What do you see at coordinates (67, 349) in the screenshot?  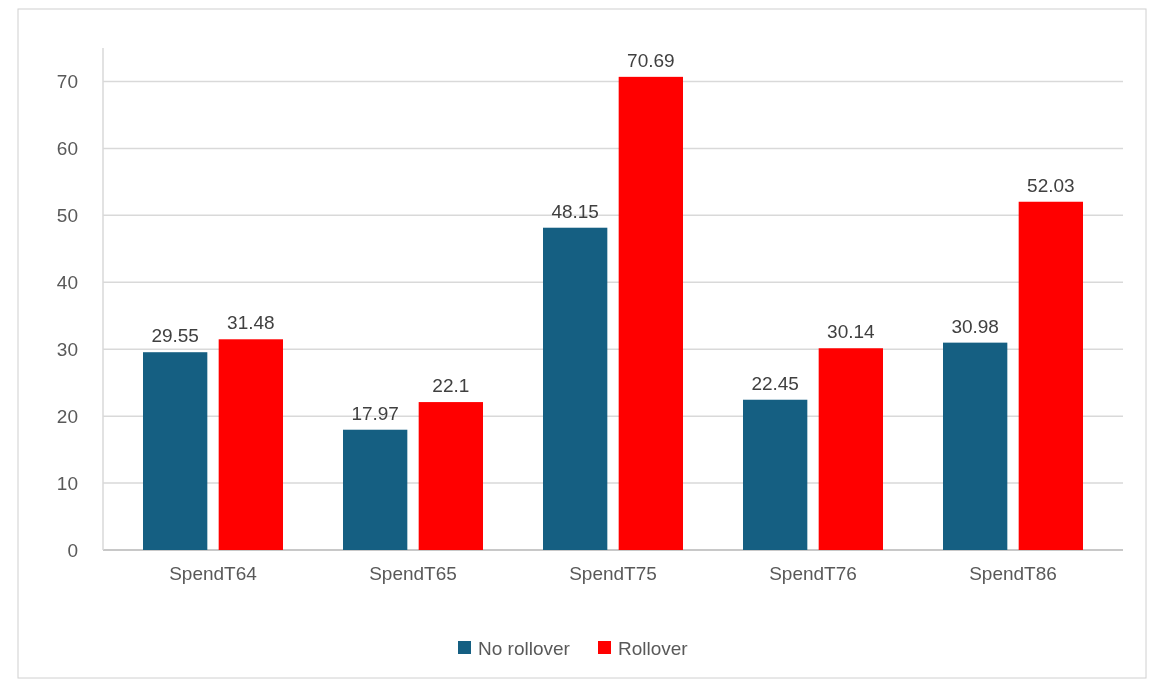 I see `y-tick-label: 30` at bounding box center [67, 349].